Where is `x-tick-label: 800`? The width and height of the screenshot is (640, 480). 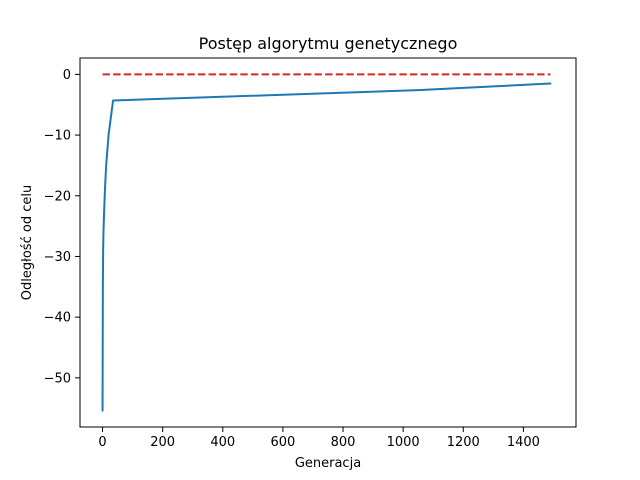
x-tick-label: 800 is located at coordinates (343, 442).